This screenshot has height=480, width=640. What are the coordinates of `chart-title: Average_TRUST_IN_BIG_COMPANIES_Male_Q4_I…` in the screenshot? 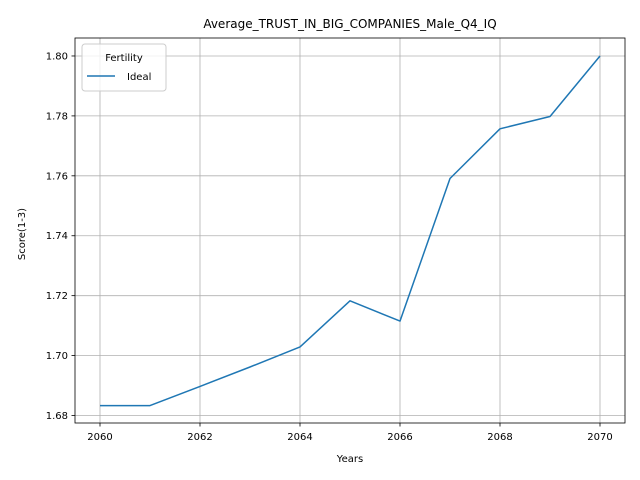 It's located at (349, 24).